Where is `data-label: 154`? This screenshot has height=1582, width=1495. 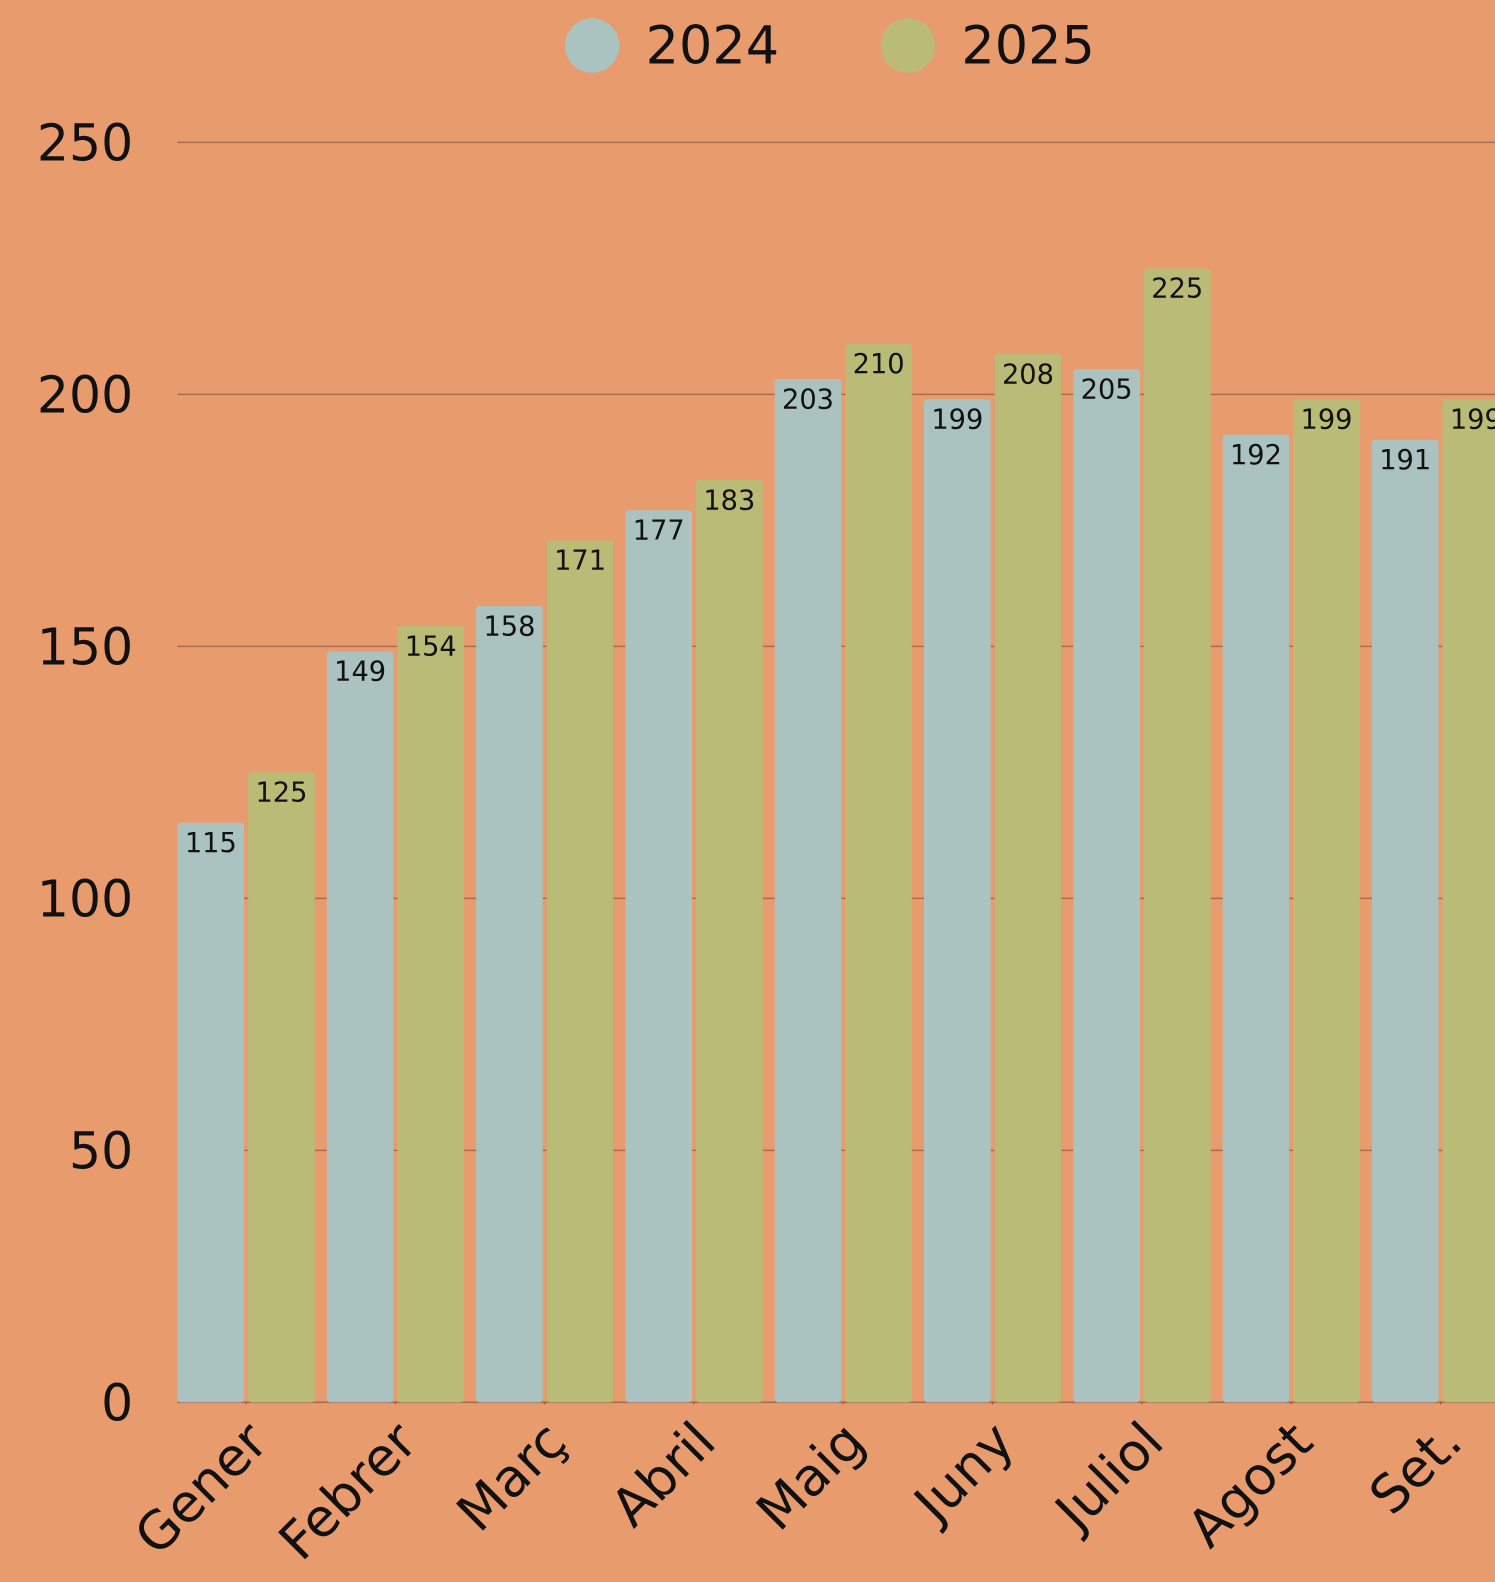
data-label: 154 is located at coordinates (431, 646).